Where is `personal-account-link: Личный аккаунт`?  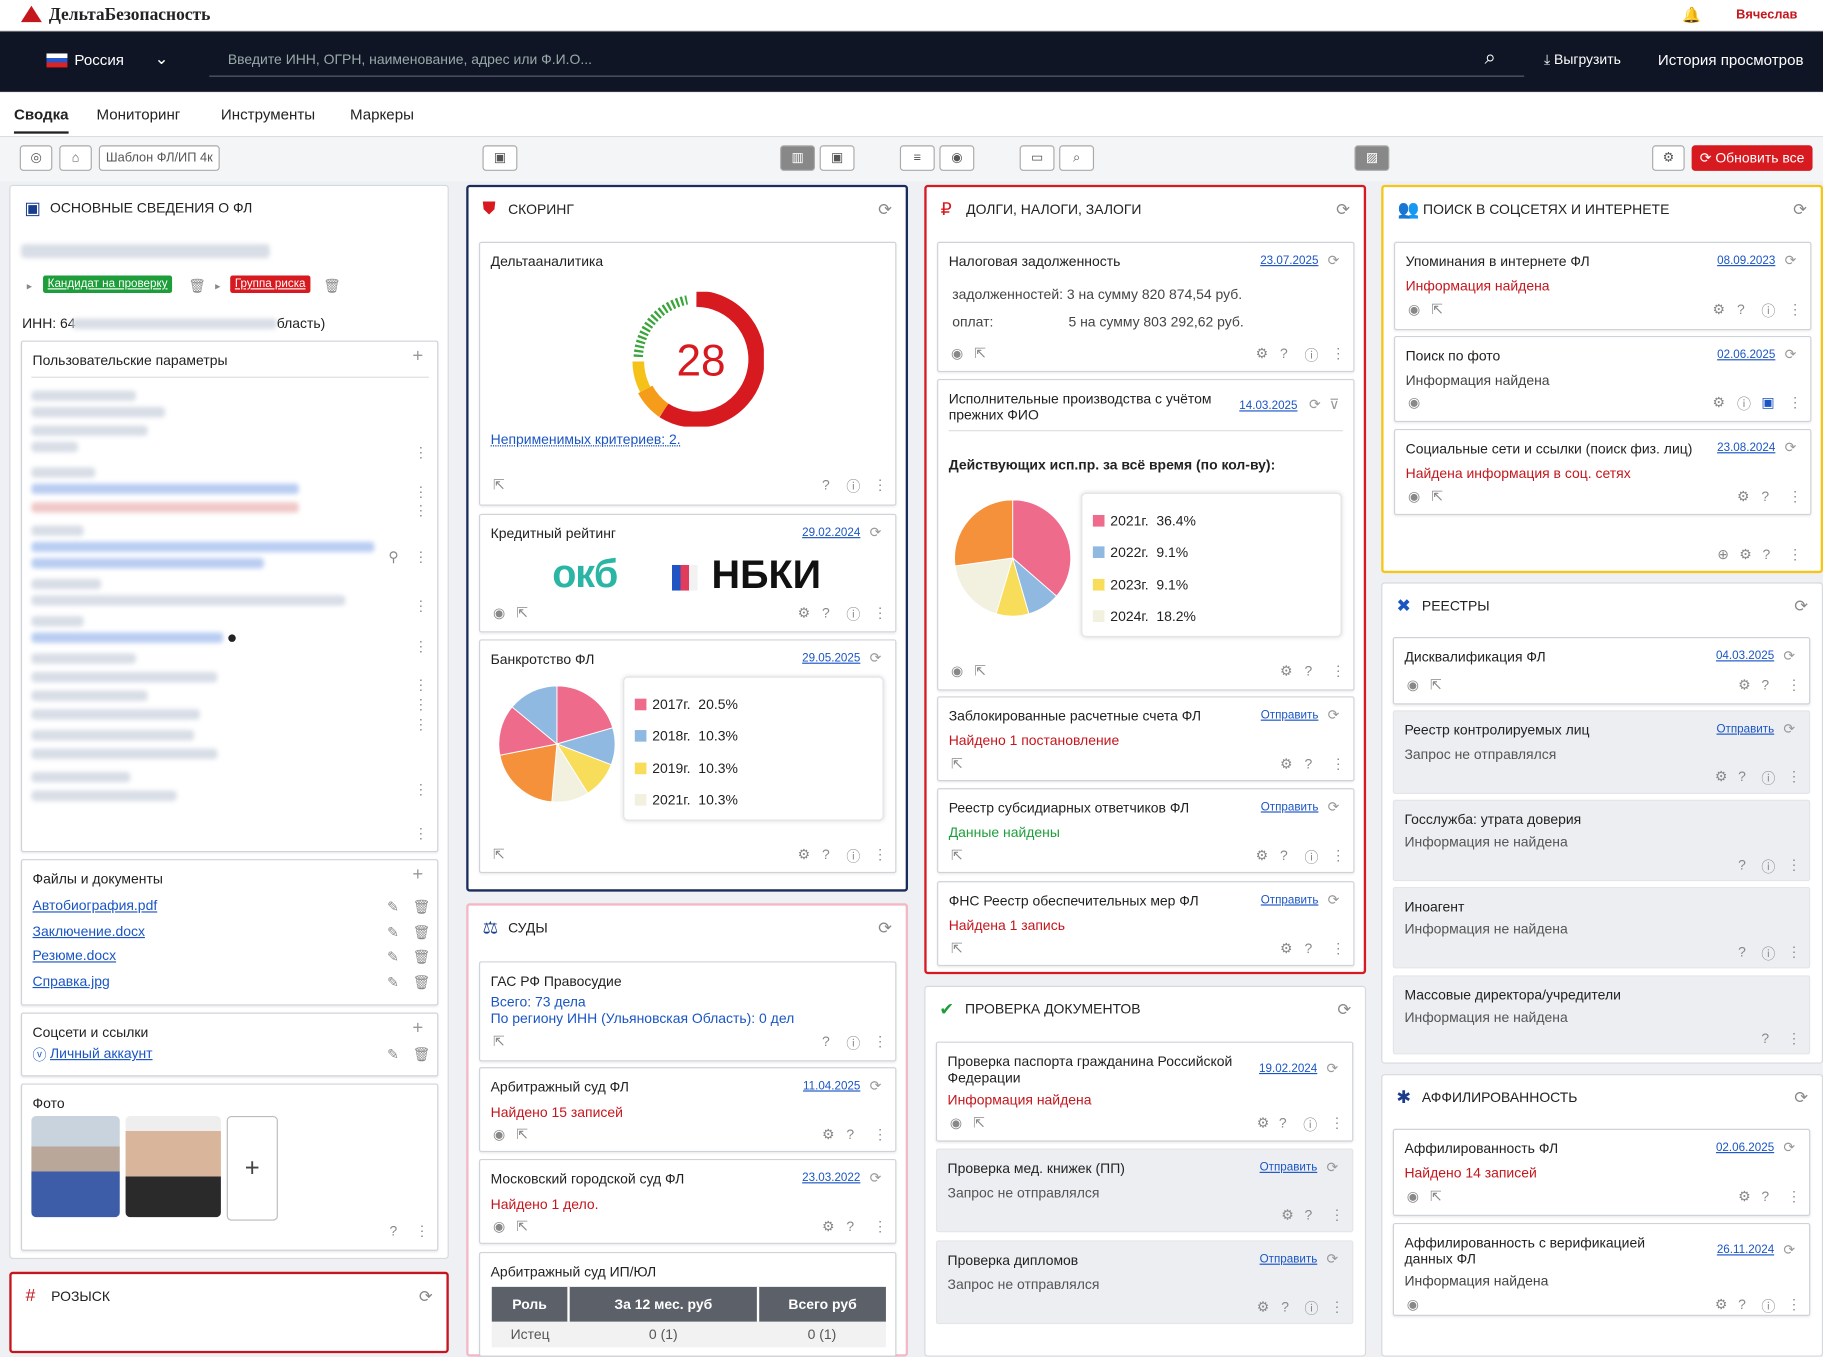 personal-account-link: Личный аккаунт is located at coordinates (101, 1053).